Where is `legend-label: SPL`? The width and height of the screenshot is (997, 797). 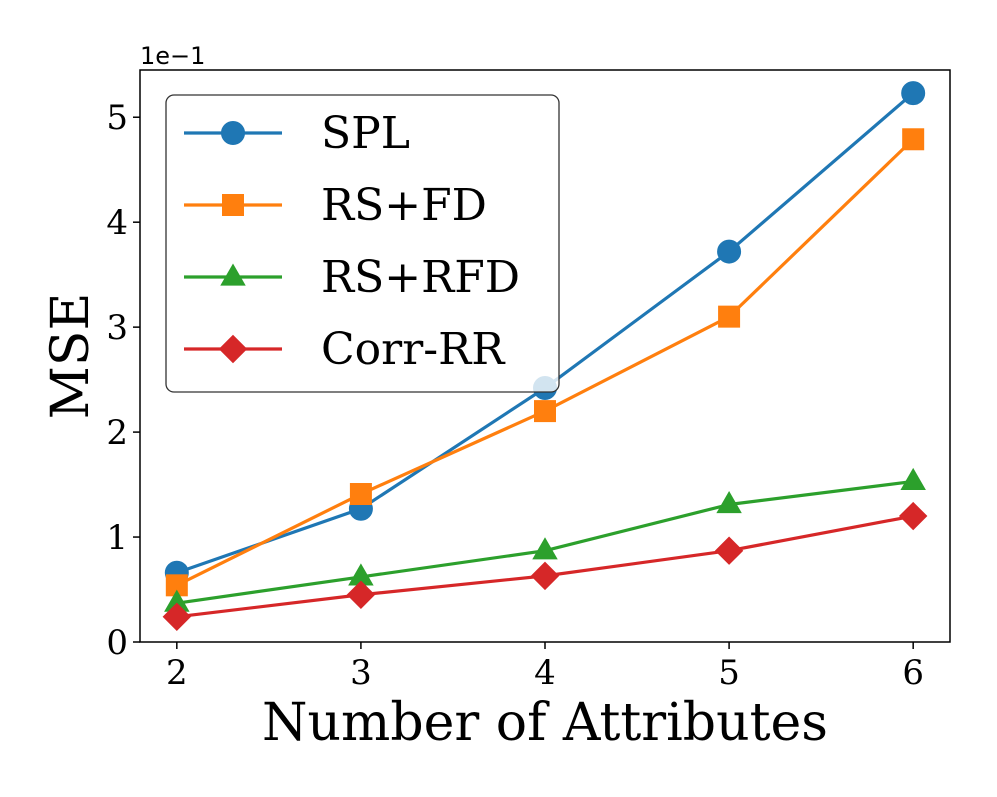 legend-label: SPL is located at coordinates (365, 133).